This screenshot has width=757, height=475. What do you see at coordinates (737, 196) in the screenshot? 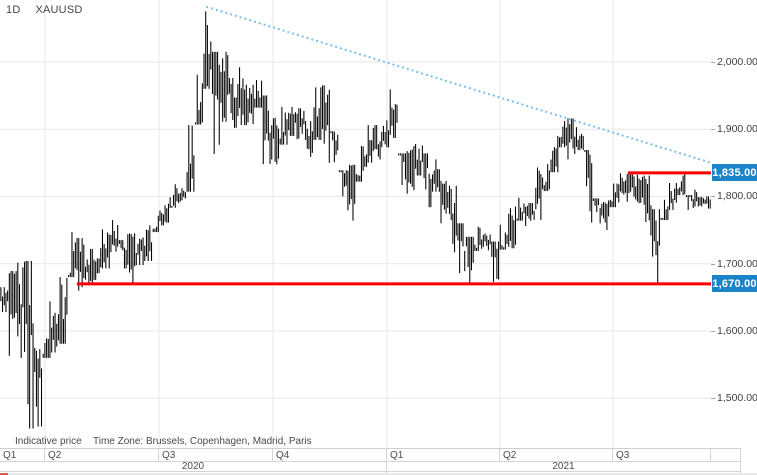
I see `y-axis-label: 1,800.00` at bounding box center [737, 196].